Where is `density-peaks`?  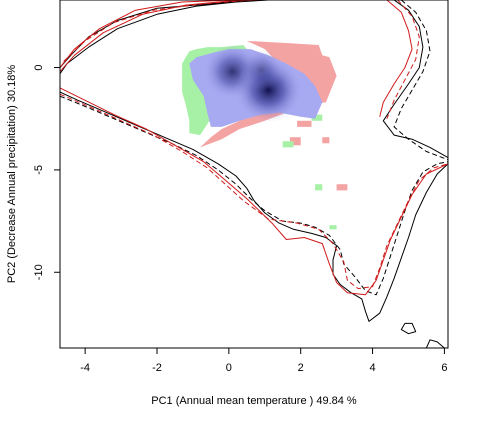
density-peaks is located at coordinates (253, 83).